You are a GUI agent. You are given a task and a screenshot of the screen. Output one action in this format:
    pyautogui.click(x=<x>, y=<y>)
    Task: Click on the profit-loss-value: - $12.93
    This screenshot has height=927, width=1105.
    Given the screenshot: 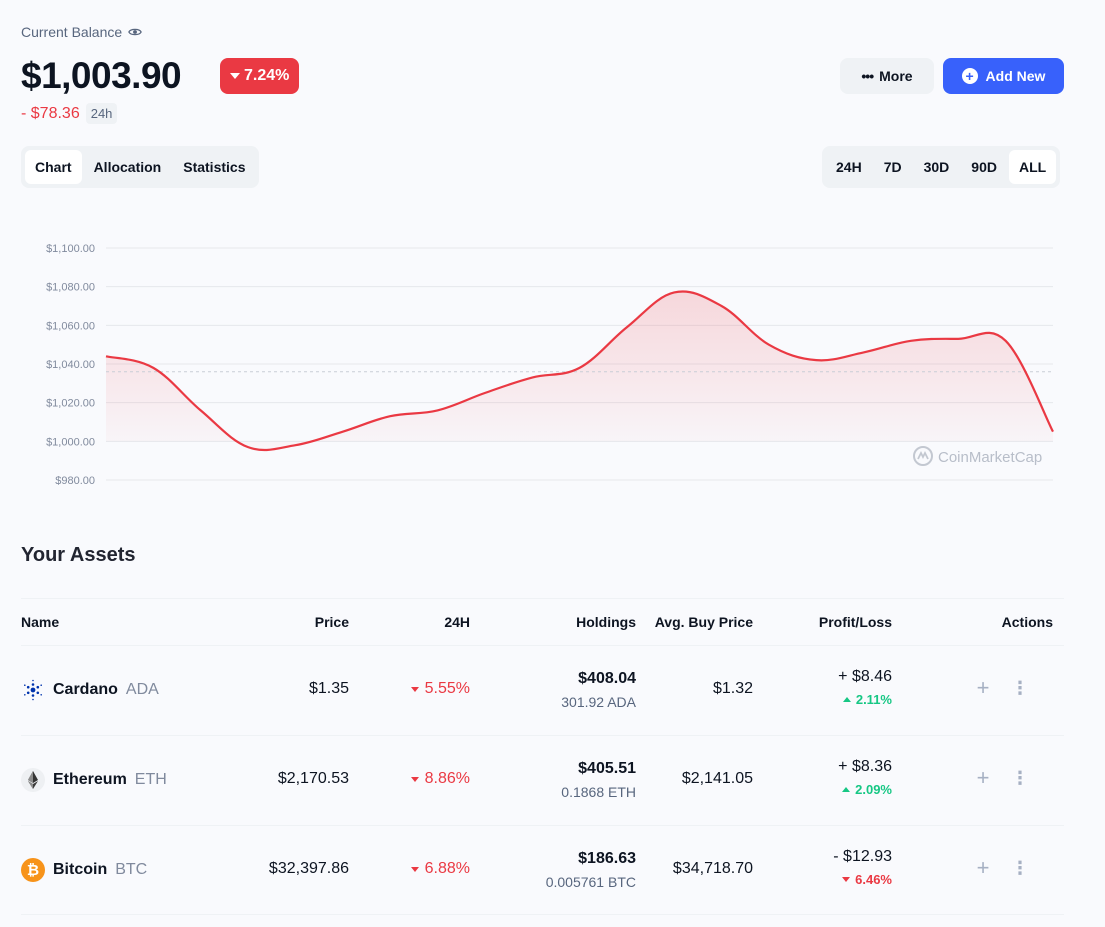 What is the action you would take?
    pyautogui.click(x=862, y=856)
    